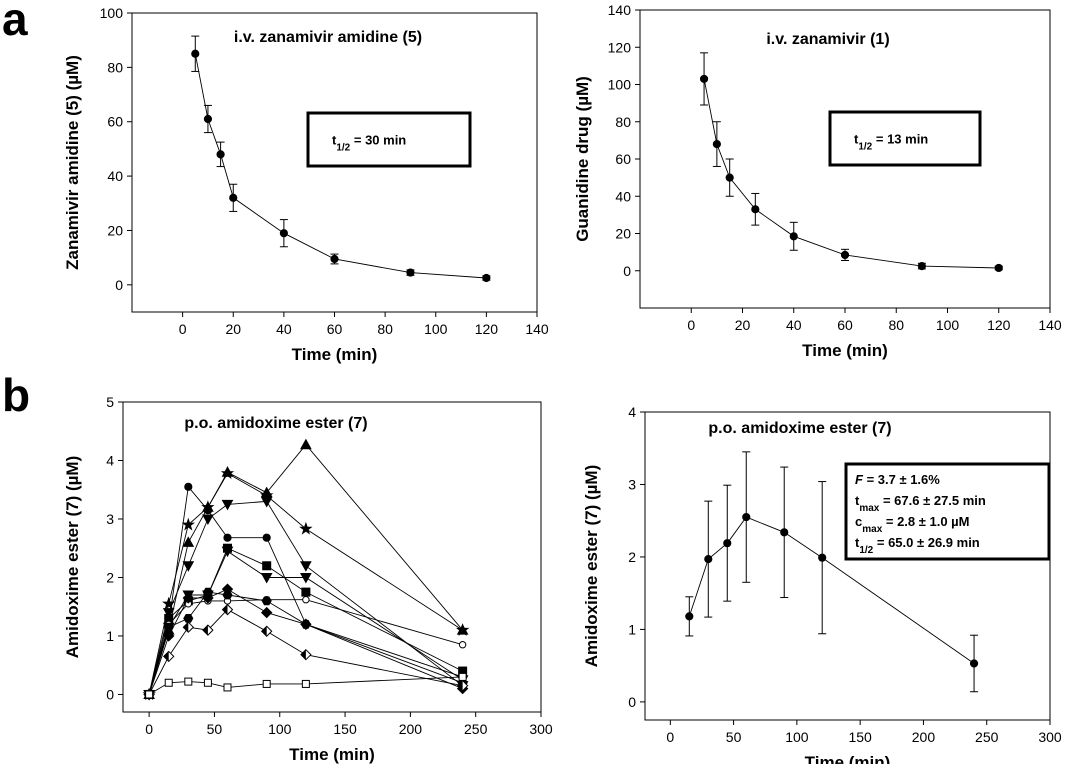 This screenshot has width=1067, height=764. I want to click on x-tick-label: 80, so click(385, 329).